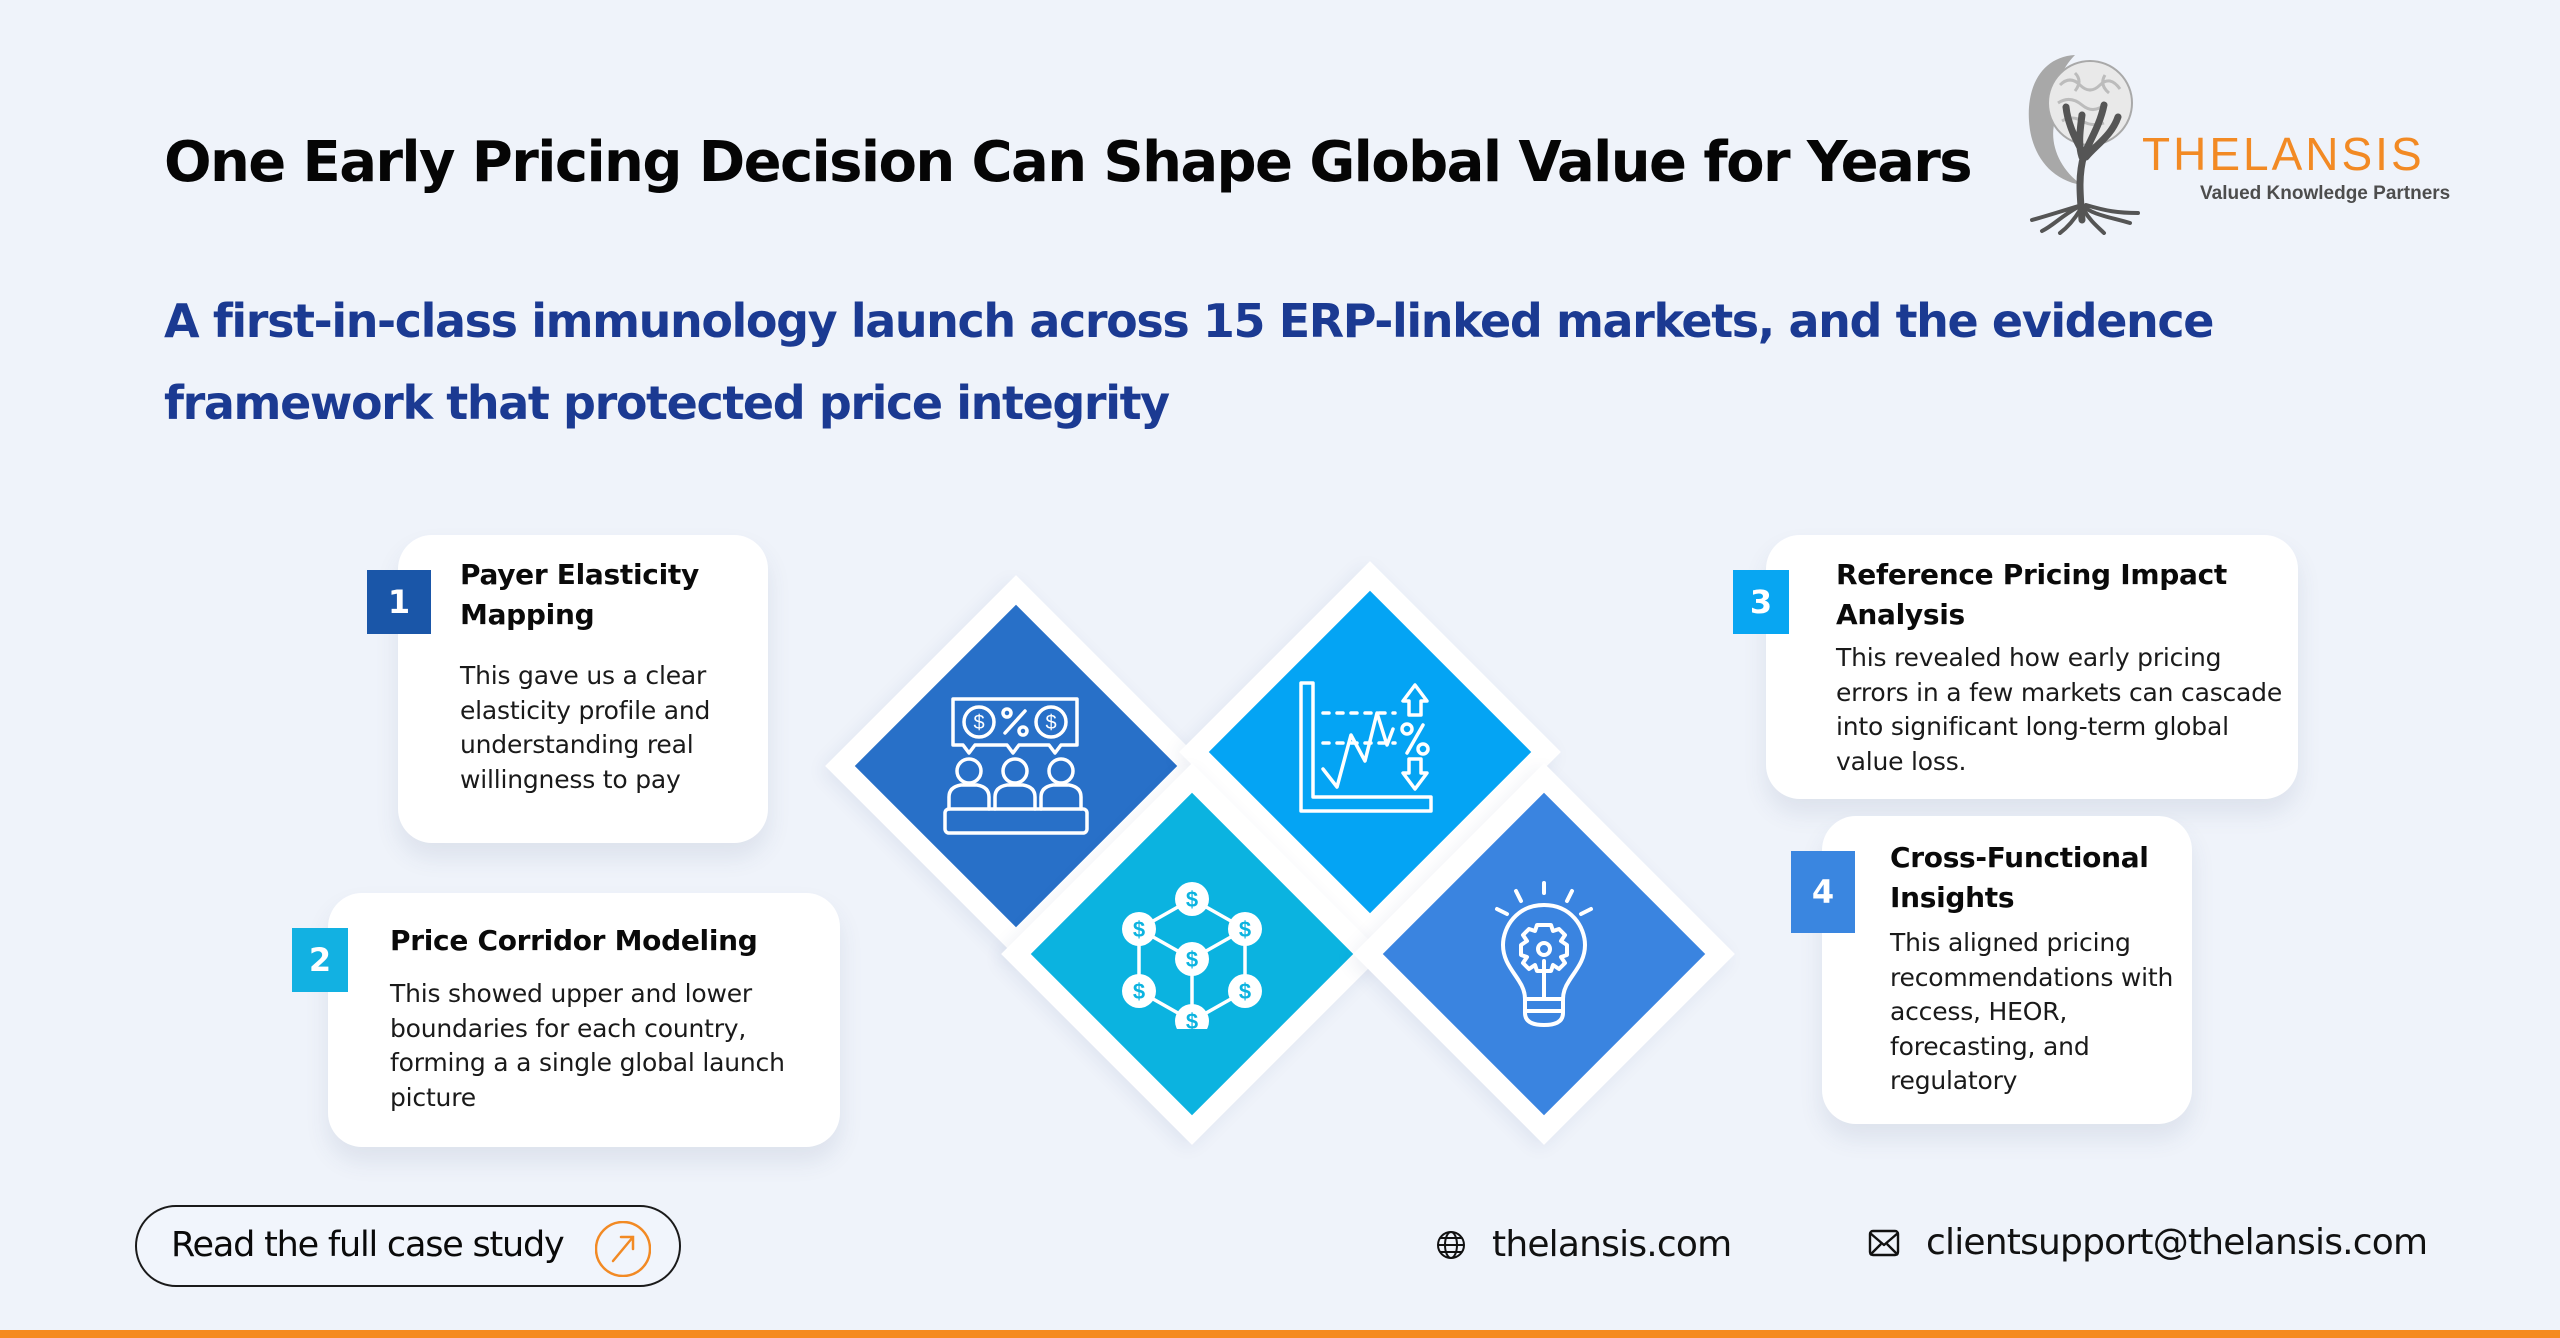 Image resolution: width=2560 pixels, height=1338 pixels. I want to click on logo-wordmark: THELANSIS, so click(2283, 154).